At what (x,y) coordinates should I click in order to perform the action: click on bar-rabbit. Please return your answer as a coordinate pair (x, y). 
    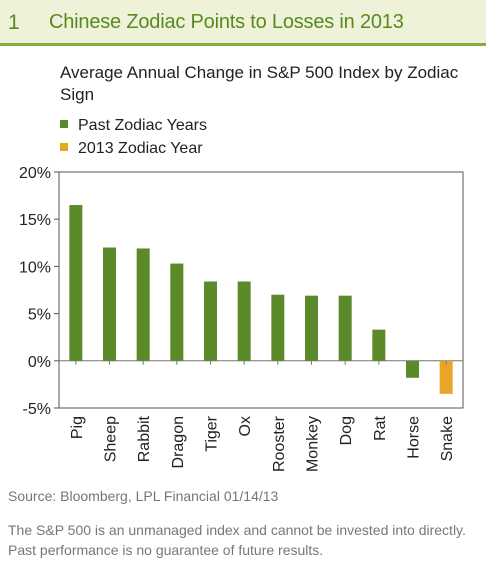
    Looking at the image, I should click on (143, 304).